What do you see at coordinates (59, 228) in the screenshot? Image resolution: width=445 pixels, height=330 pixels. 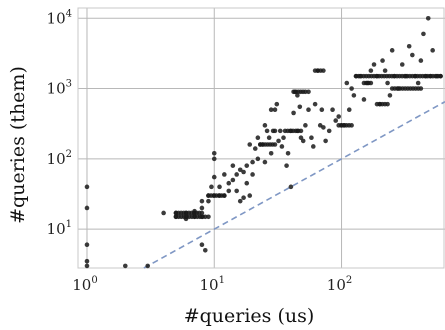 I see `y-tick-label: 10¹` at bounding box center [59, 228].